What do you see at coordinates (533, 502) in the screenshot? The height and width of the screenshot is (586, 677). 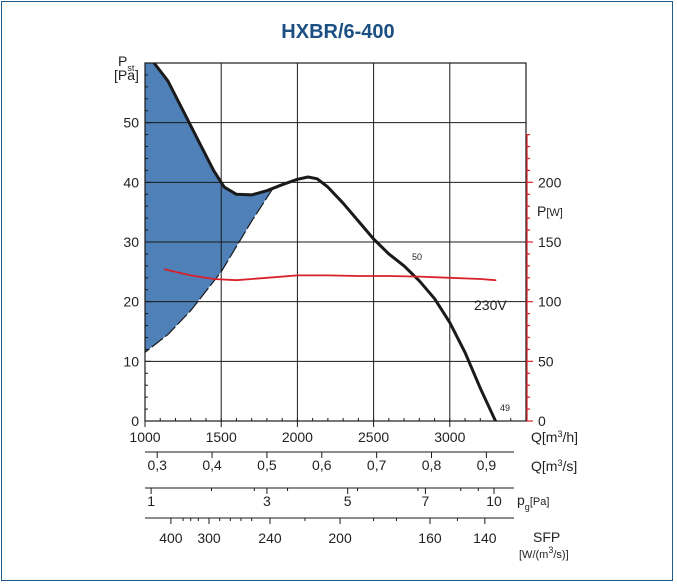 I see `pg-axis-title: pg[Pa]` at bounding box center [533, 502].